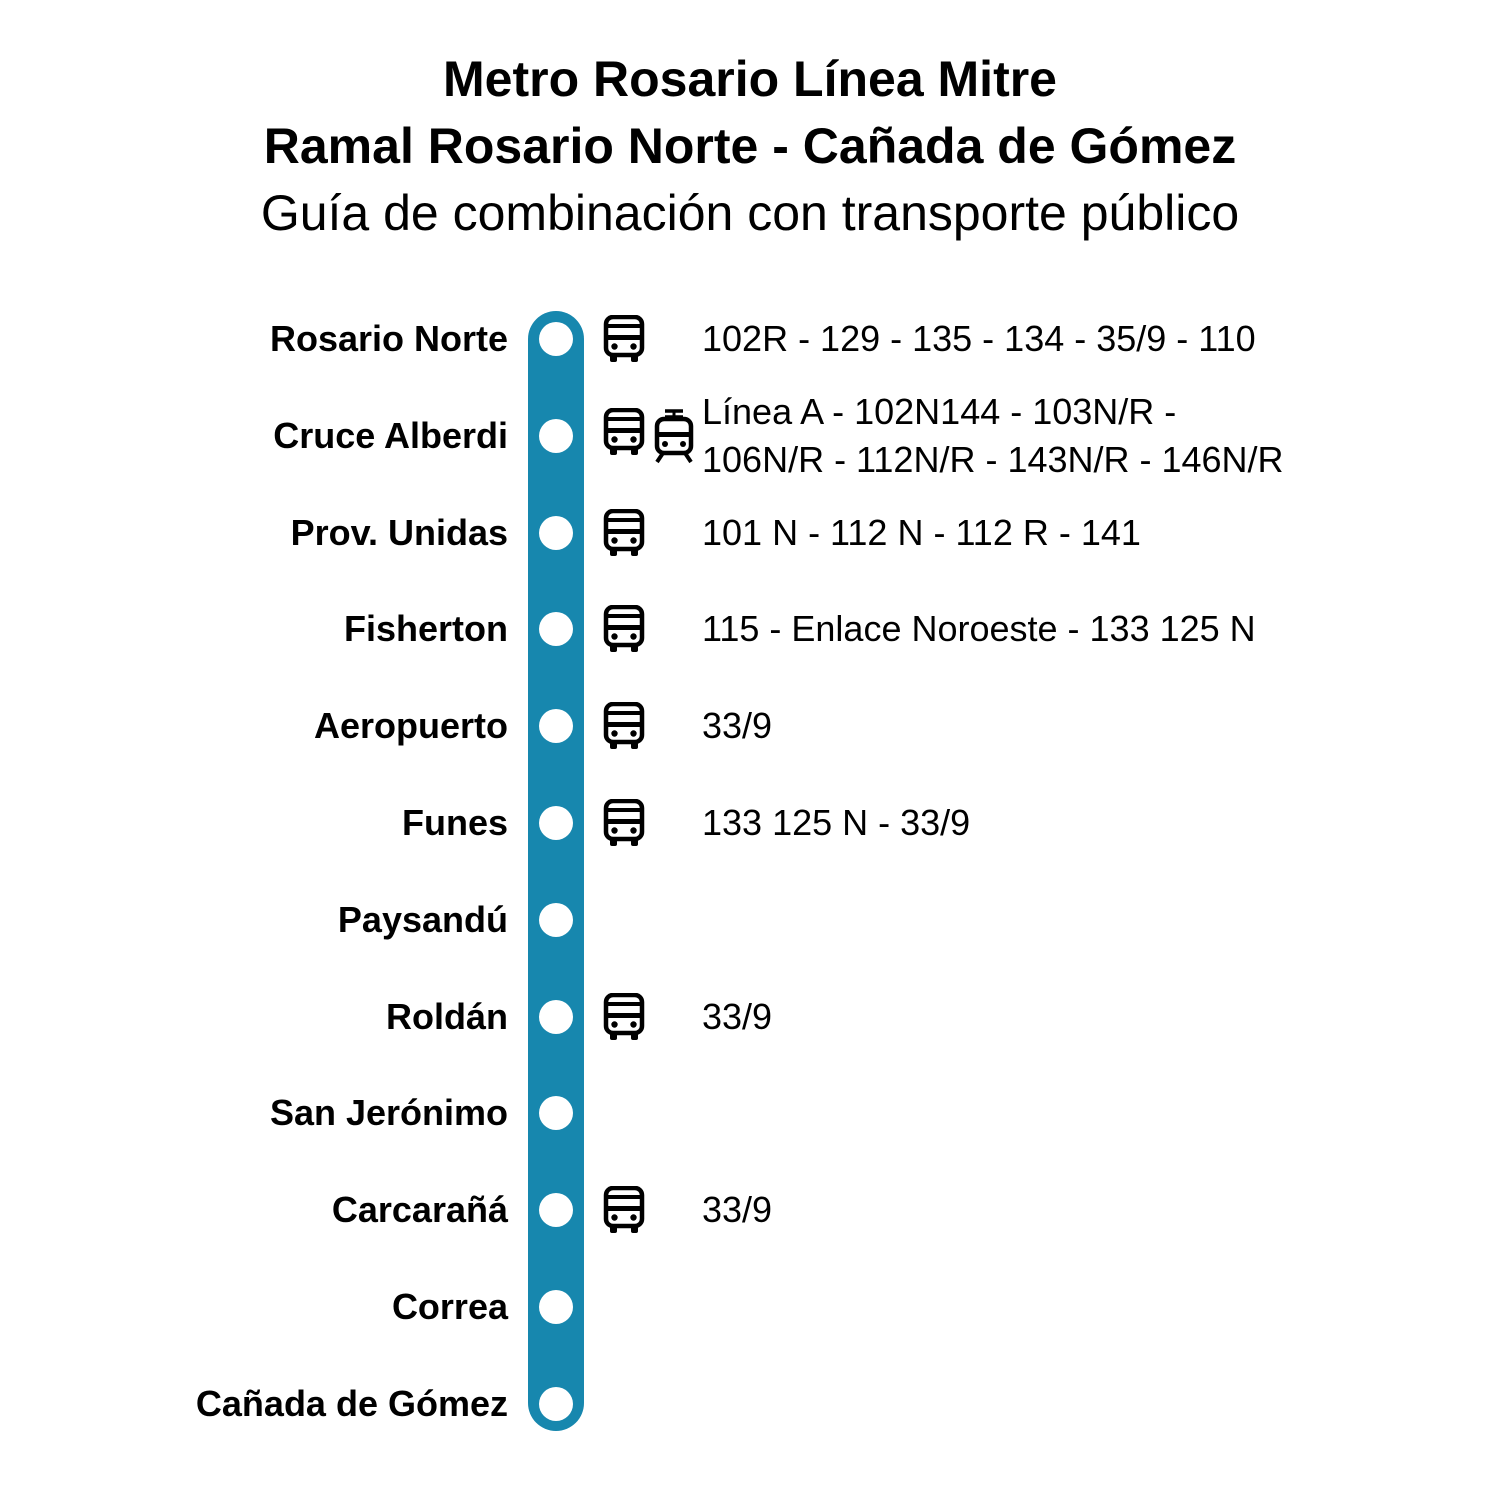 This screenshot has width=1500, height=1500. I want to click on station-row: Aeropuerto 33/9, so click(750, 726).